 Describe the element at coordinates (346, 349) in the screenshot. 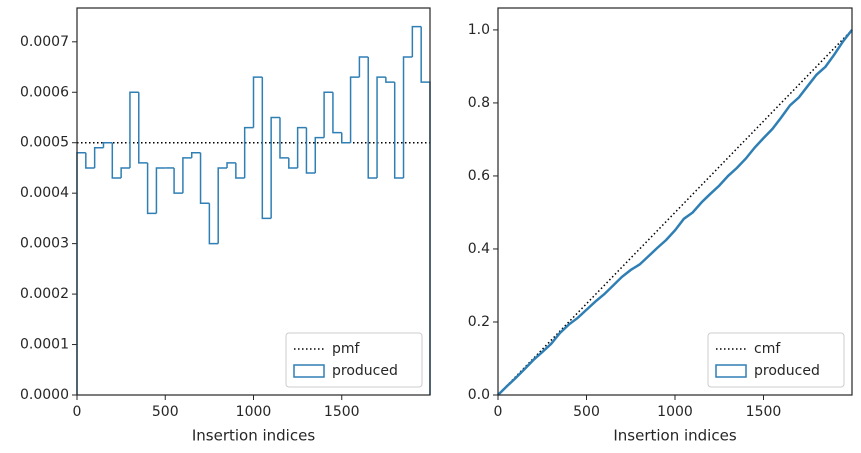

I see `legend-label: pmf` at that location.